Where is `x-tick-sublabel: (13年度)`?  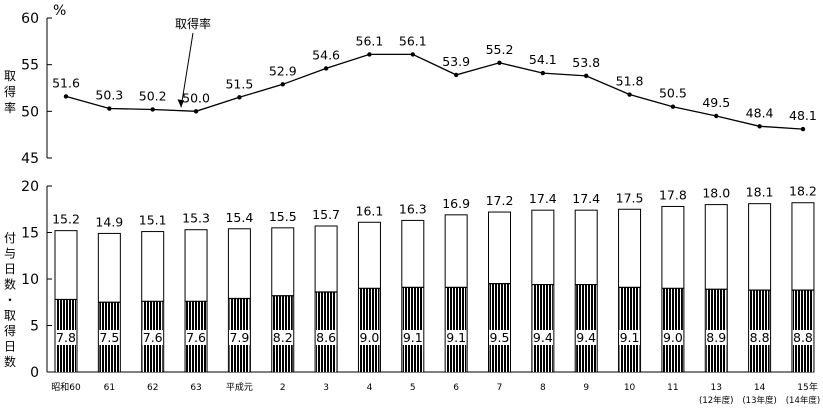
x-tick-sublabel: (13年度) is located at coordinates (759, 400).